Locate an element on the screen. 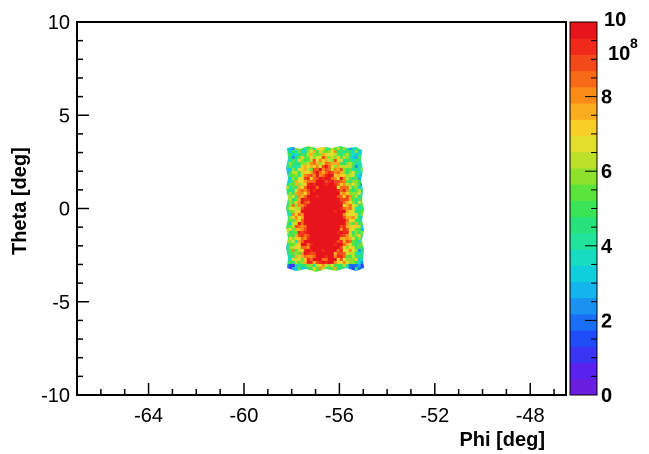 This screenshot has width=649, height=454. y-tick-label: 0 is located at coordinates (64, 210).